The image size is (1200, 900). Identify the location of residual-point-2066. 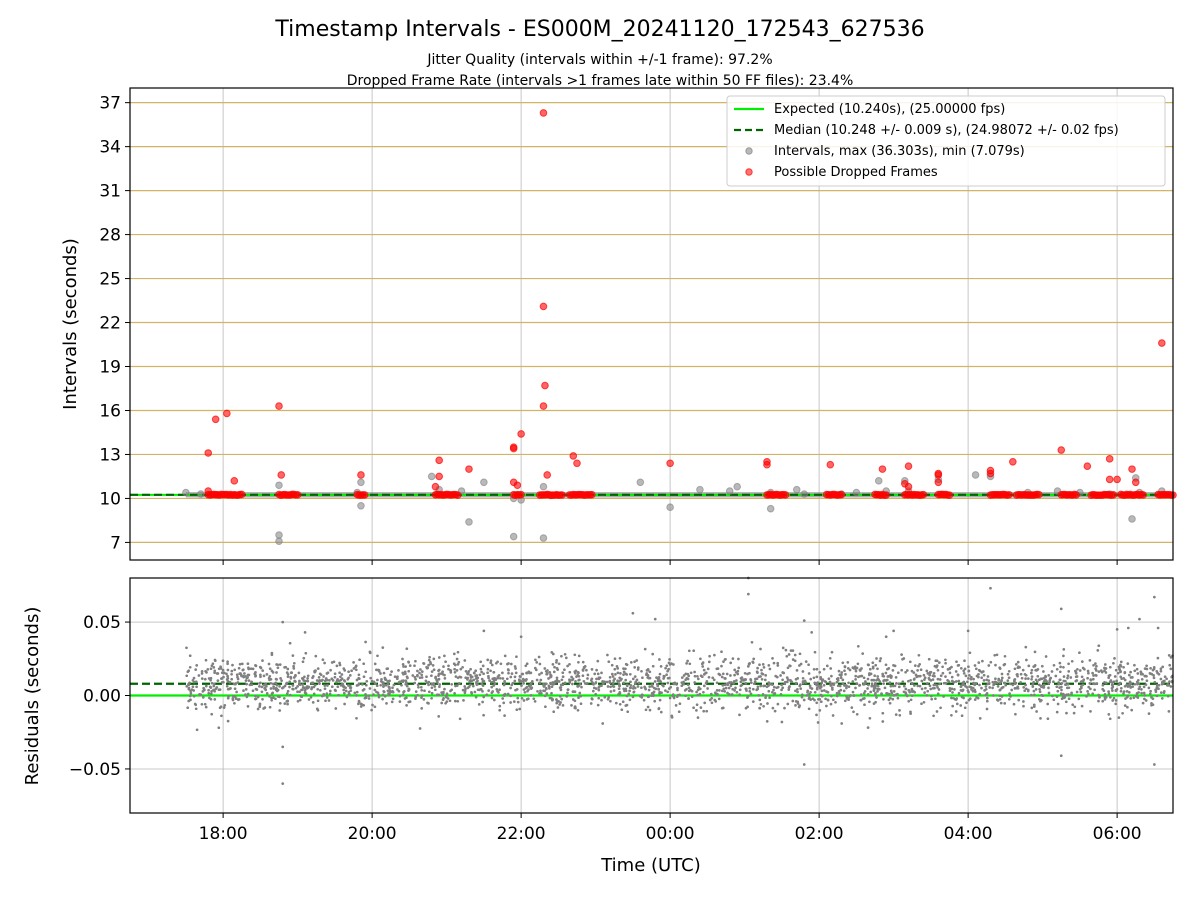
(560, 702).